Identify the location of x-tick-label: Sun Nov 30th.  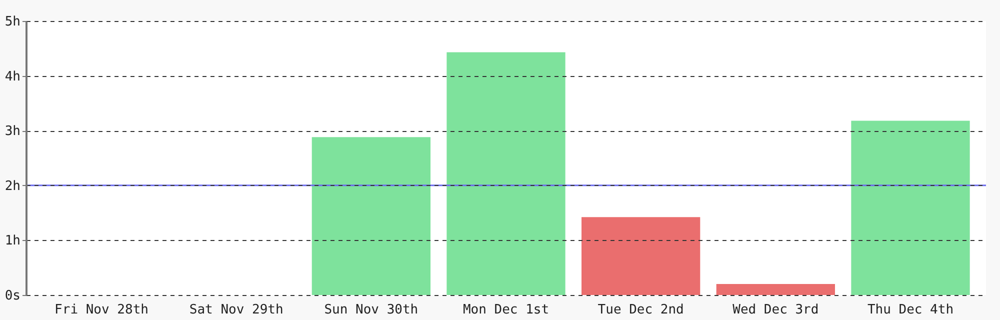
(371, 310).